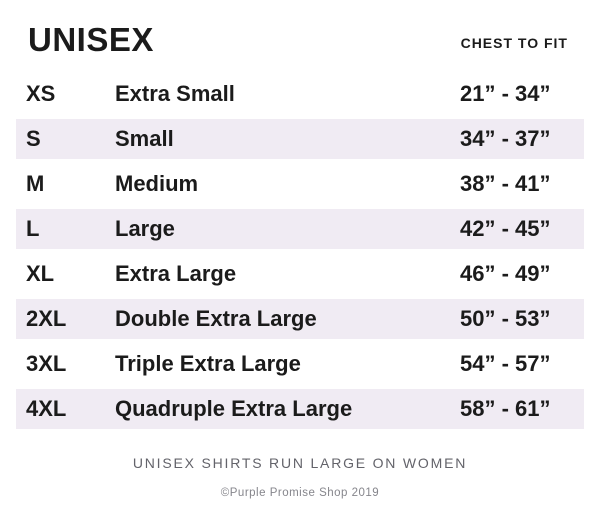 The image size is (600, 525). I want to click on chest-range: 46” - 49”, so click(505, 273).